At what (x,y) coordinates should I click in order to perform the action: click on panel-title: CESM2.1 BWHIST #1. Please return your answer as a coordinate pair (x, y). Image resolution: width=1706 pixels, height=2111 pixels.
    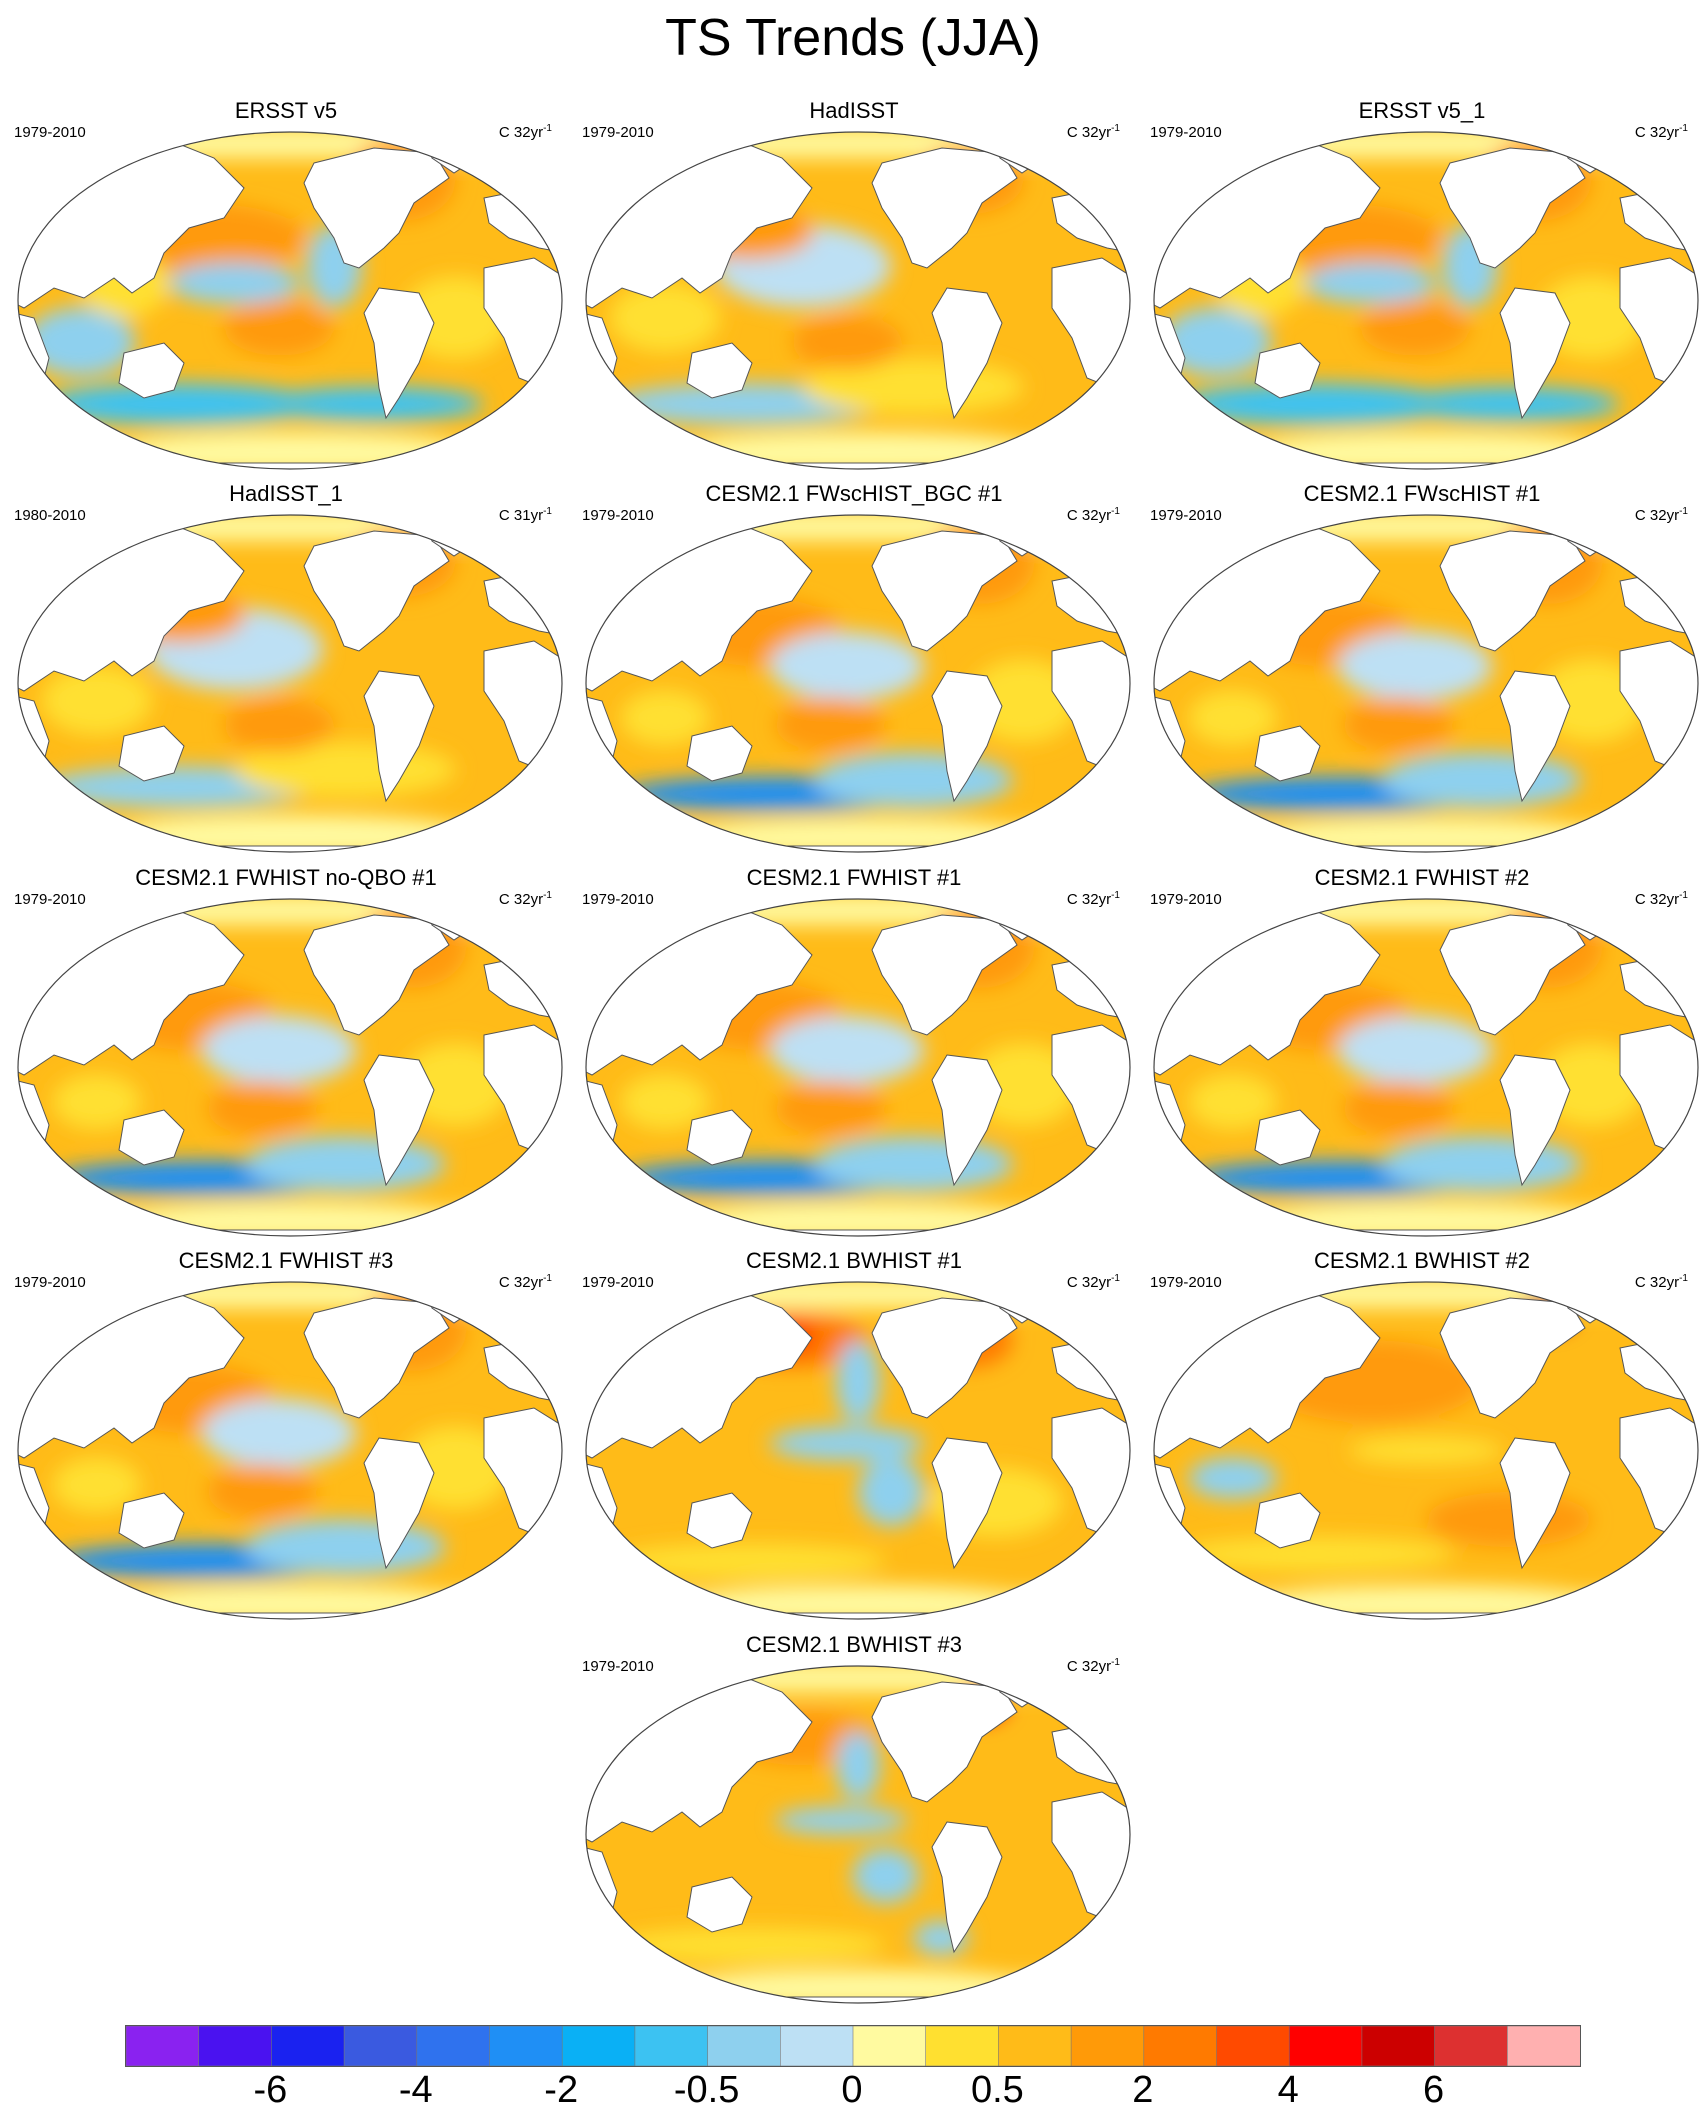
    Looking at the image, I should click on (854, 1260).